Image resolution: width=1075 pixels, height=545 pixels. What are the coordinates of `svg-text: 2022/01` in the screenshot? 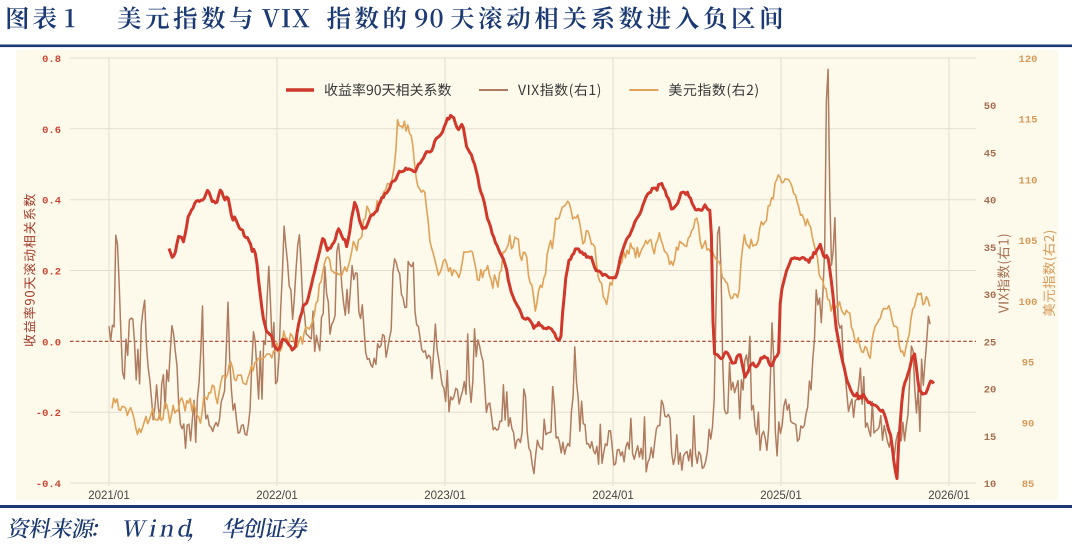 It's located at (277, 496).